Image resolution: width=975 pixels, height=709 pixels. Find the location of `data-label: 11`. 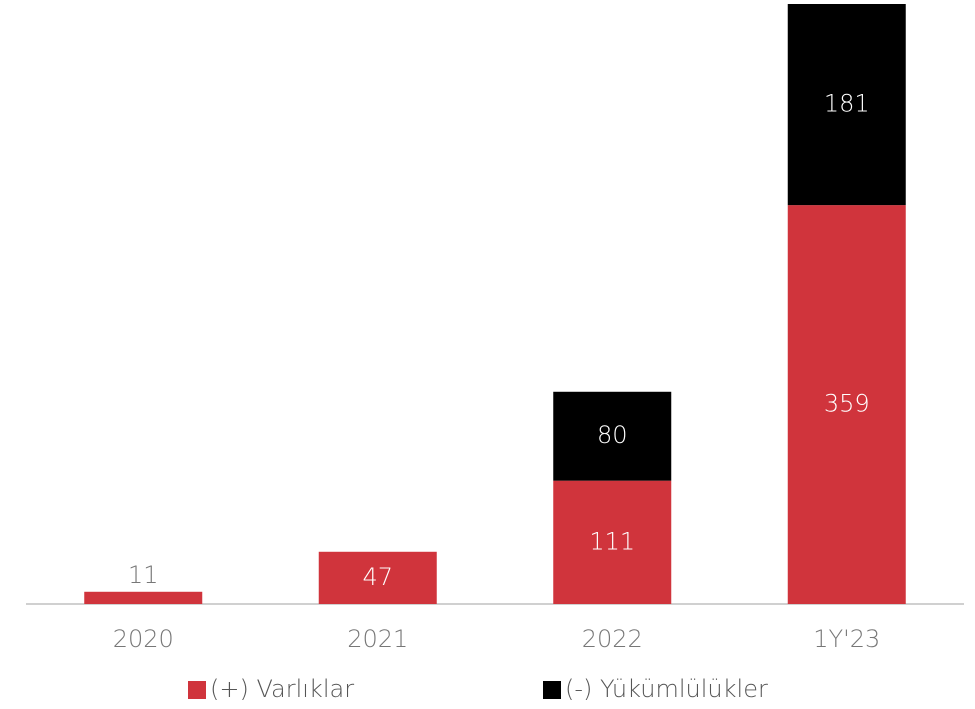

data-label: 11 is located at coordinates (143, 575).